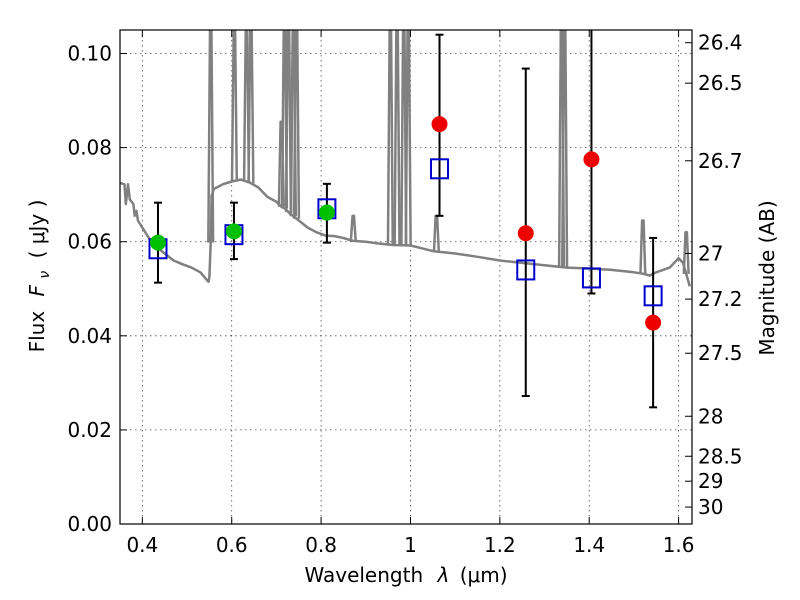  What do you see at coordinates (89, 524) in the screenshot?
I see `y-tick-label: 0.00` at bounding box center [89, 524].